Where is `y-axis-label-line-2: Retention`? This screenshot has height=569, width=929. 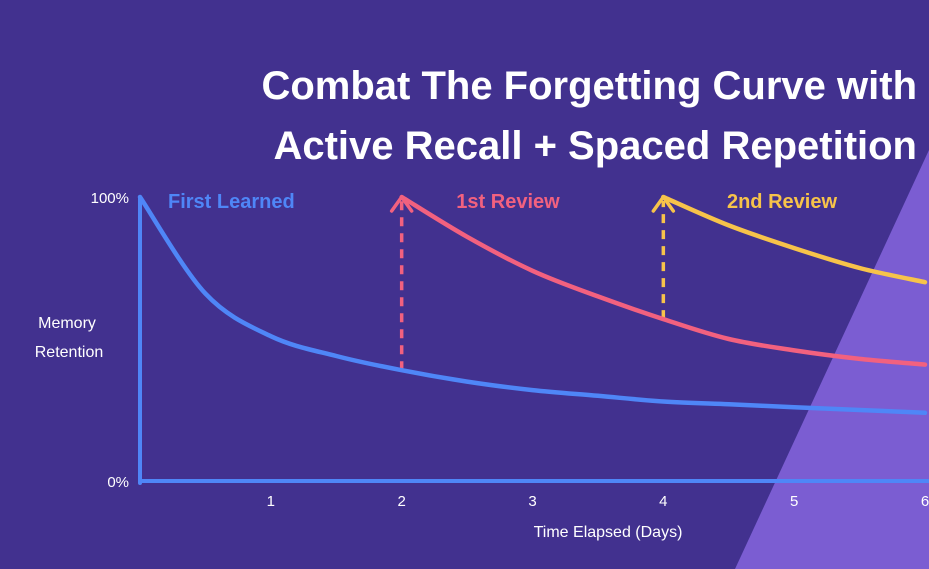 y-axis-label-line-2: Retention is located at coordinates (69, 352).